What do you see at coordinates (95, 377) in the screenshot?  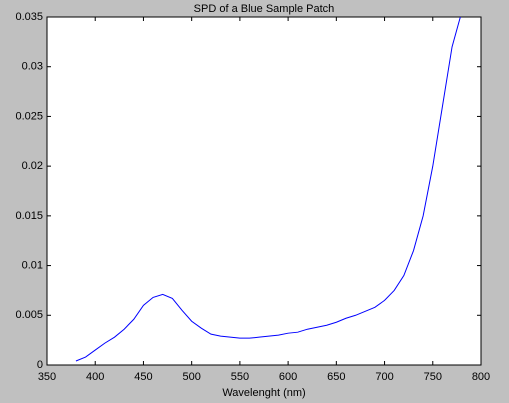 I see `x-tick-label: 400` at bounding box center [95, 377].